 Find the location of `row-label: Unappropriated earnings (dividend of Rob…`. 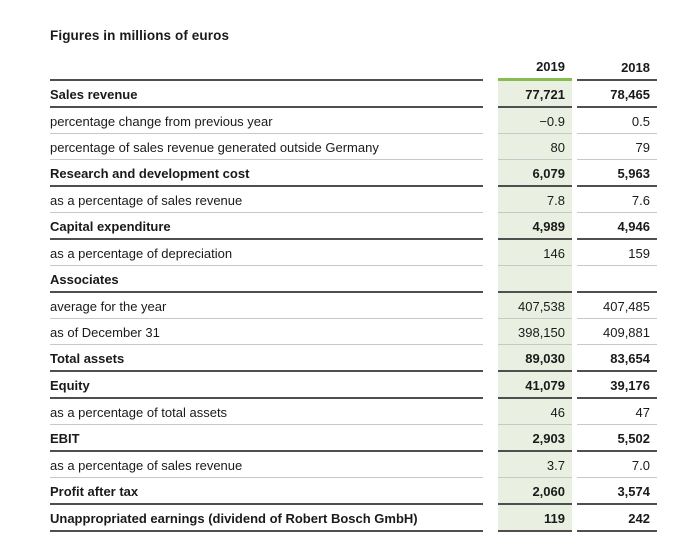

row-label: Unappropriated earnings (dividend of Rob… is located at coordinates (266, 518).